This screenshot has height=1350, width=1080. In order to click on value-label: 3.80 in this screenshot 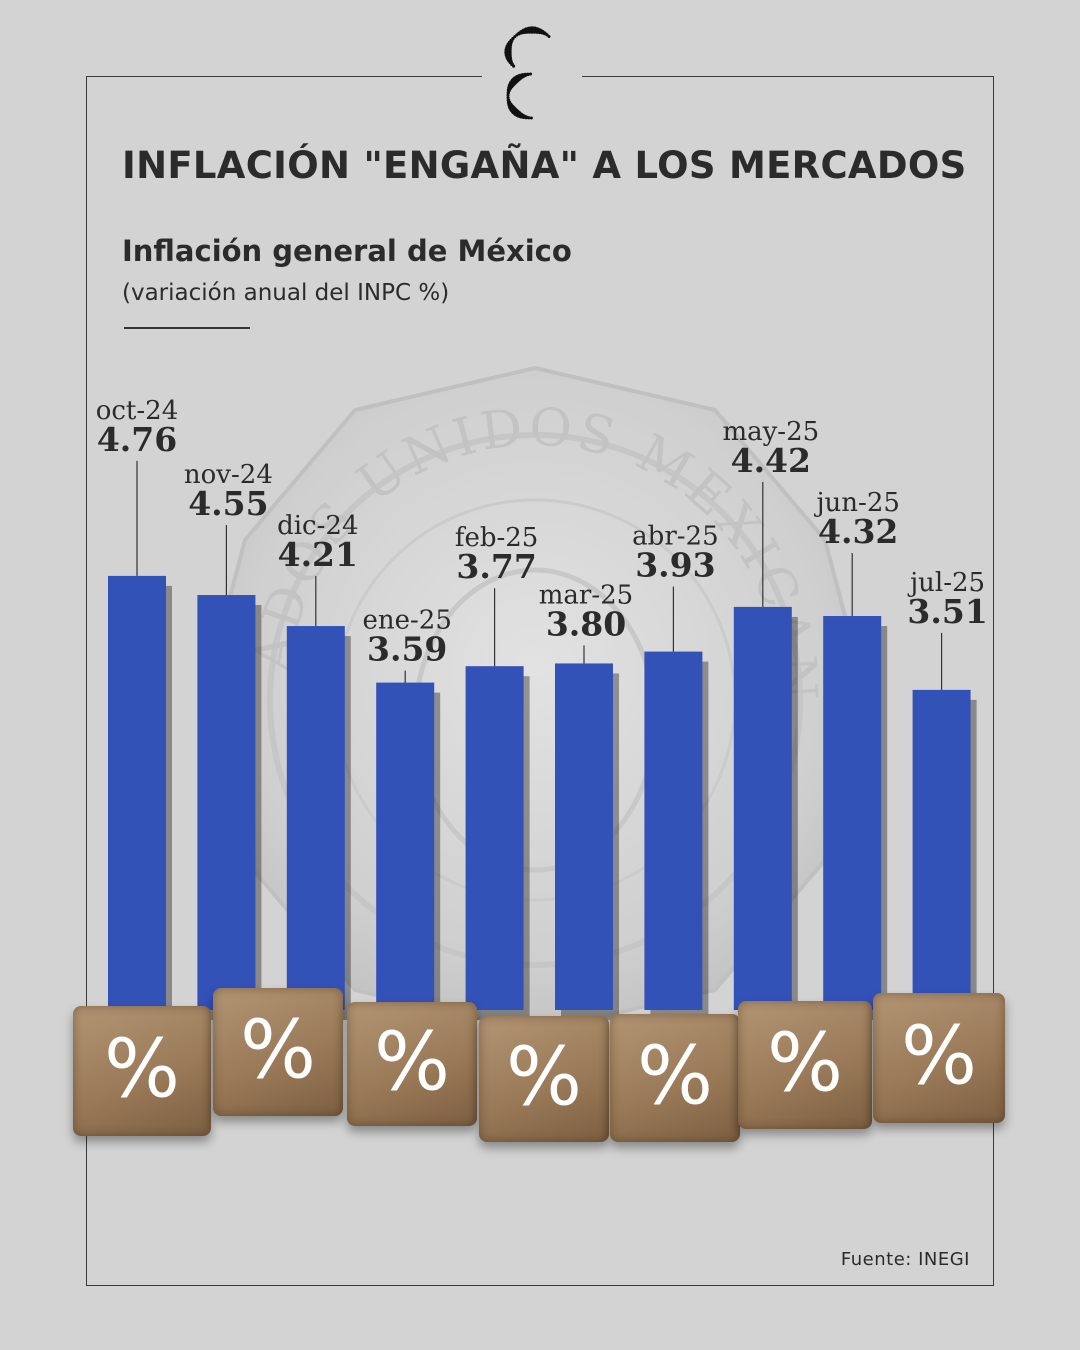, I will do `click(586, 623)`.